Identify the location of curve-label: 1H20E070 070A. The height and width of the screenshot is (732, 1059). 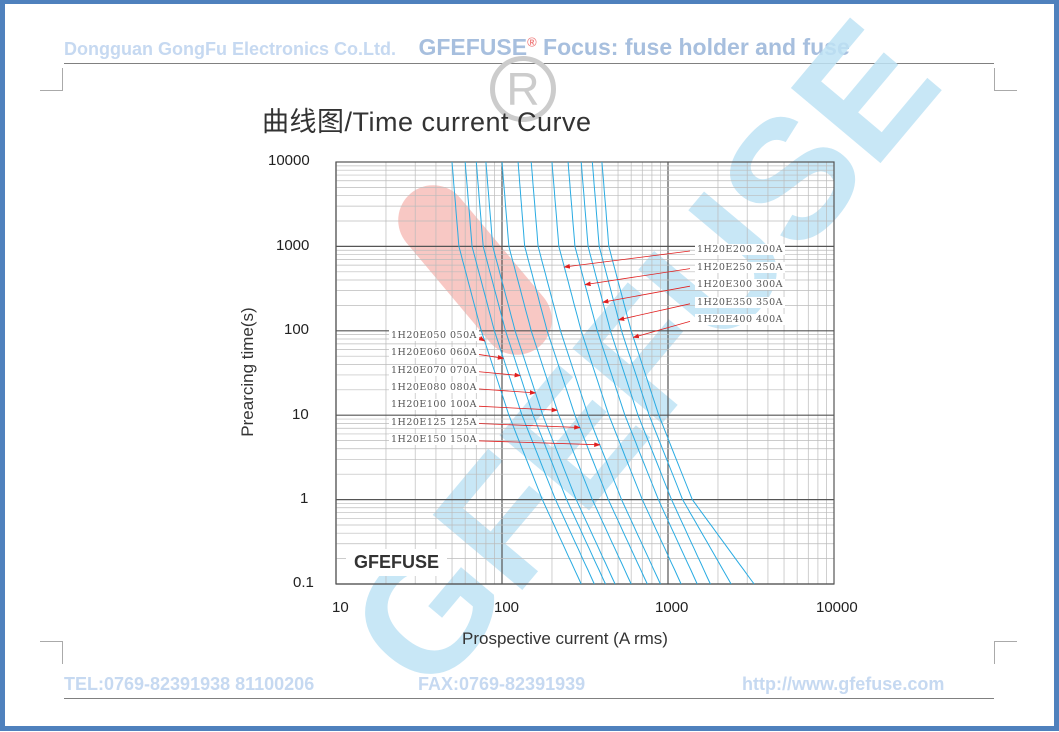
(434, 370).